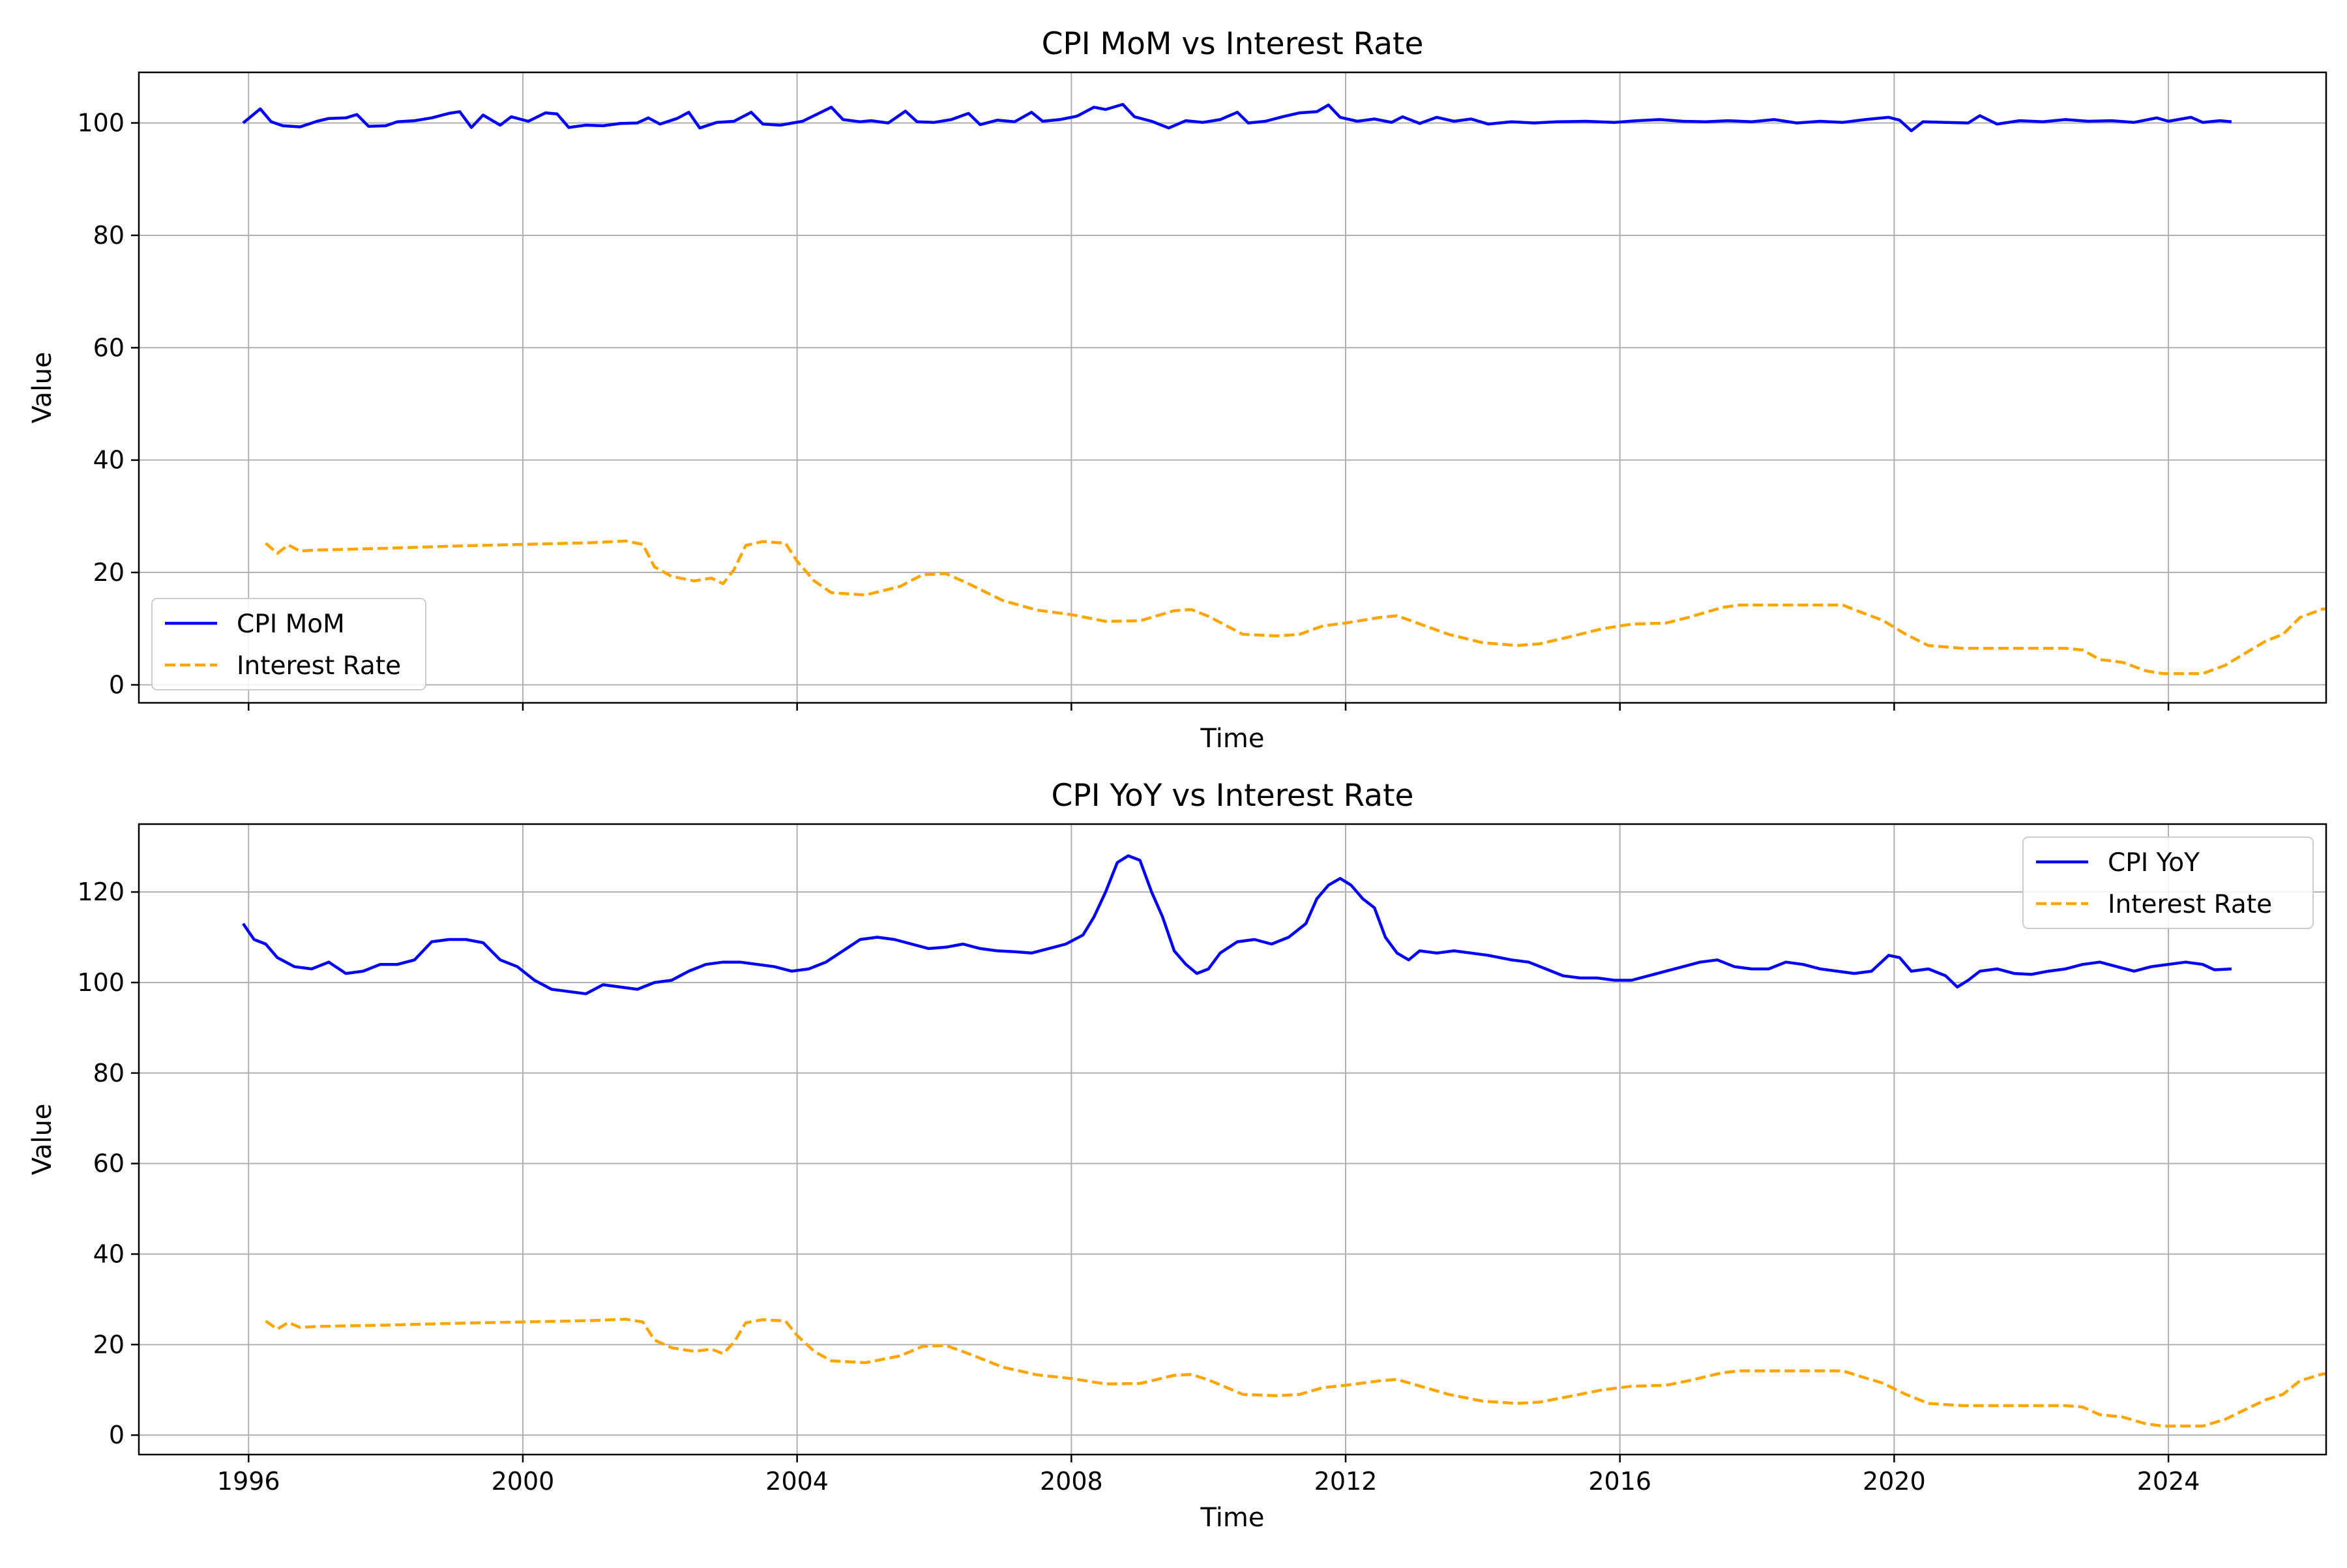  What do you see at coordinates (523, 1482) in the screenshot?
I see `x-tick-label: 2000` at bounding box center [523, 1482].